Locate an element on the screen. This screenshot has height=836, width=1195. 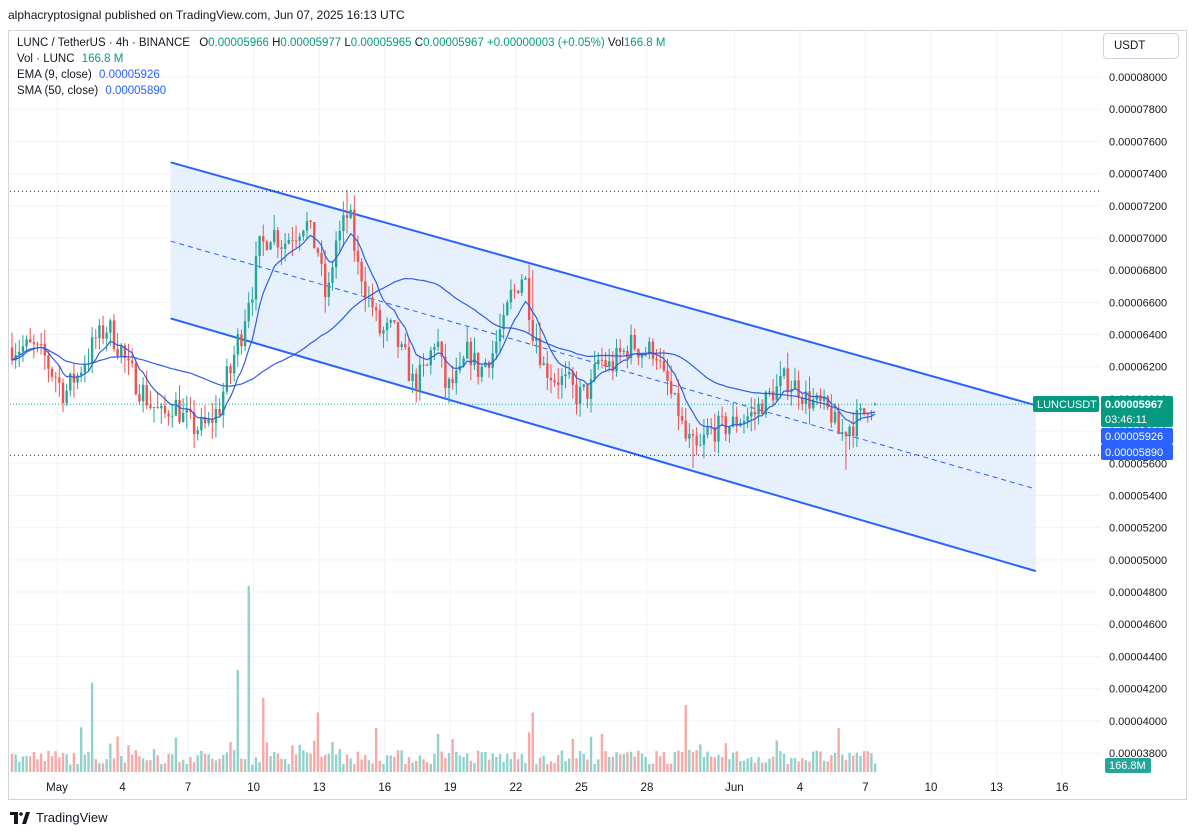
high-value: 0.00005977 is located at coordinates (311, 43).